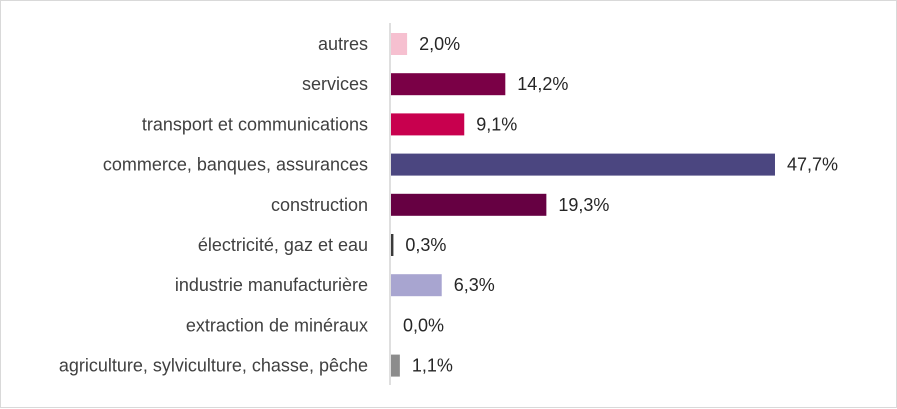  What do you see at coordinates (255, 124) in the screenshot?
I see `category-label: transport et communications` at bounding box center [255, 124].